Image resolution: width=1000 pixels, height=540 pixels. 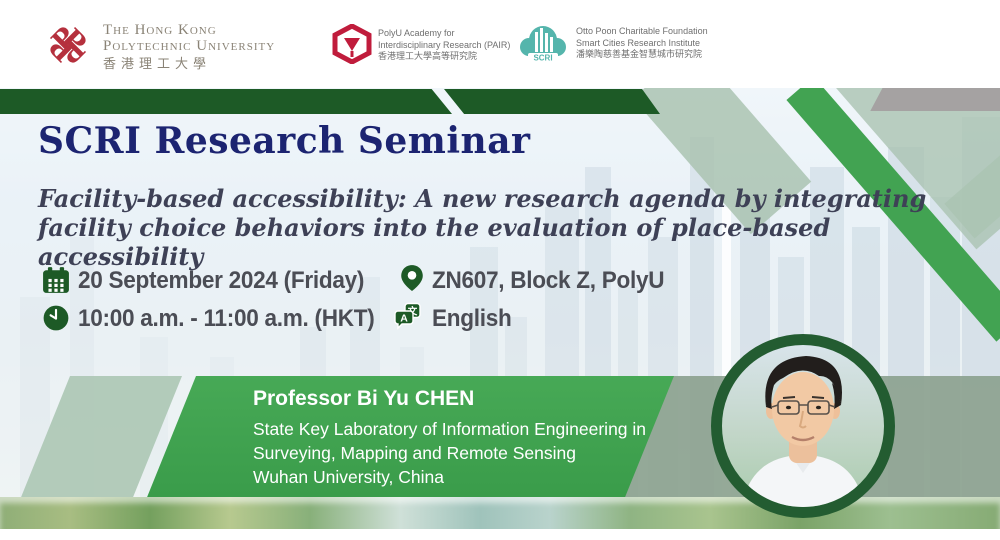 What do you see at coordinates (552, 101) in the screenshot?
I see `dark-green-bar-right` at bounding box center [552, 101].